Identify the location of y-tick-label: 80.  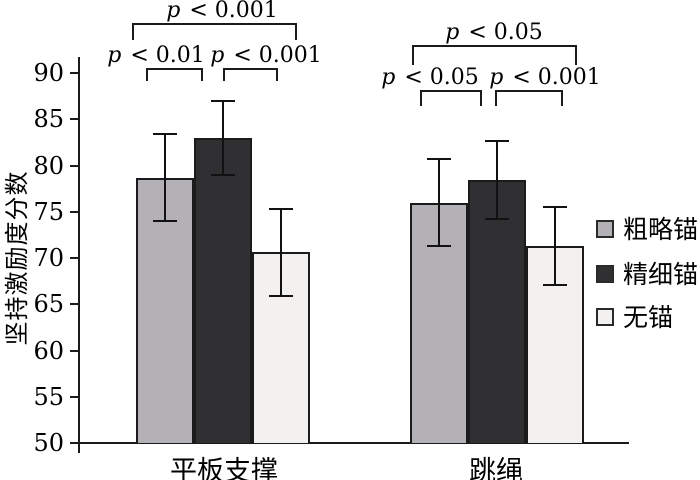
(48, 165).